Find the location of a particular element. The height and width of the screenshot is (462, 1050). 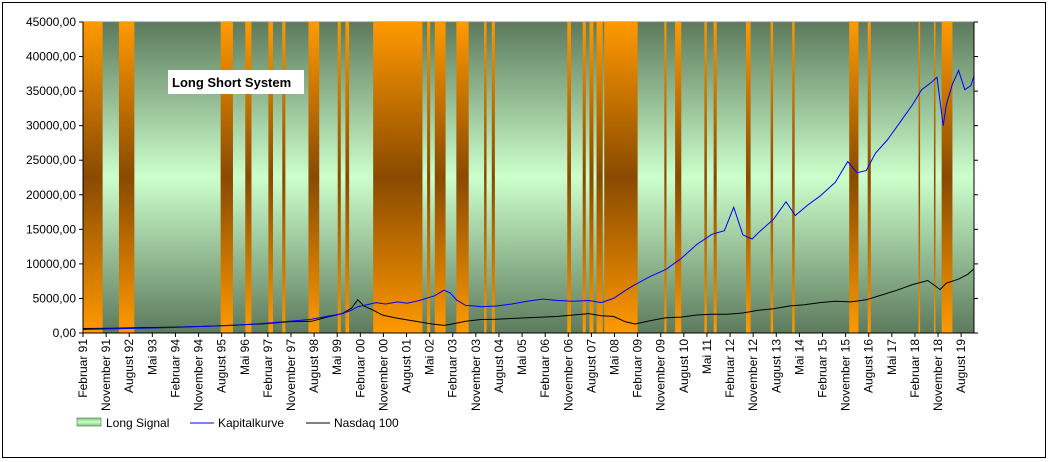

legend-label-long-signal: Long Signal is located at coordinates (137, 423).